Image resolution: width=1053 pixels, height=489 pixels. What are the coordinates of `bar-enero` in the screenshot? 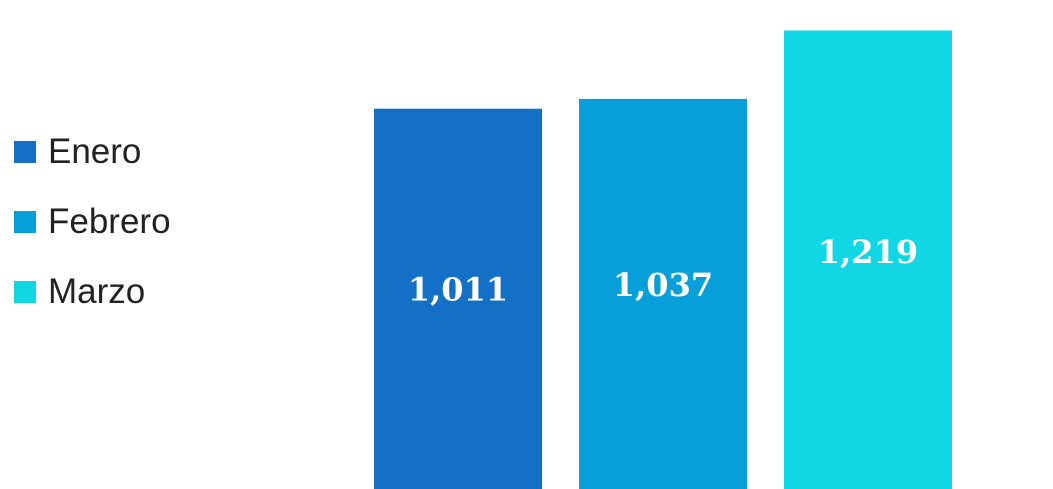 It's located at (458, 298).